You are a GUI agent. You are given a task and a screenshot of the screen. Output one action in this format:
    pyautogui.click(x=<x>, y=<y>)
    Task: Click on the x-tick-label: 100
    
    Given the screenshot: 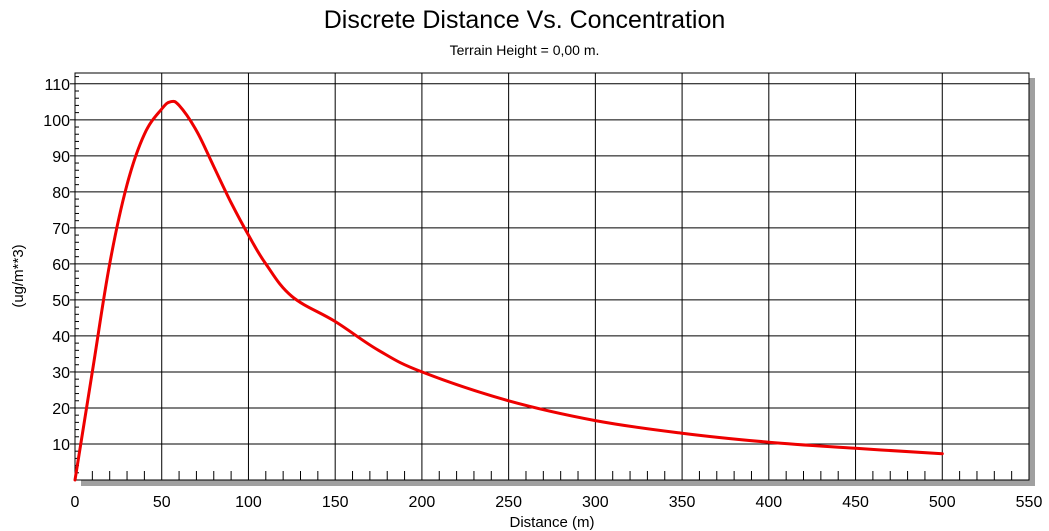 What is the action you would take?
    pyautogui.click(x=248, y=502)
    